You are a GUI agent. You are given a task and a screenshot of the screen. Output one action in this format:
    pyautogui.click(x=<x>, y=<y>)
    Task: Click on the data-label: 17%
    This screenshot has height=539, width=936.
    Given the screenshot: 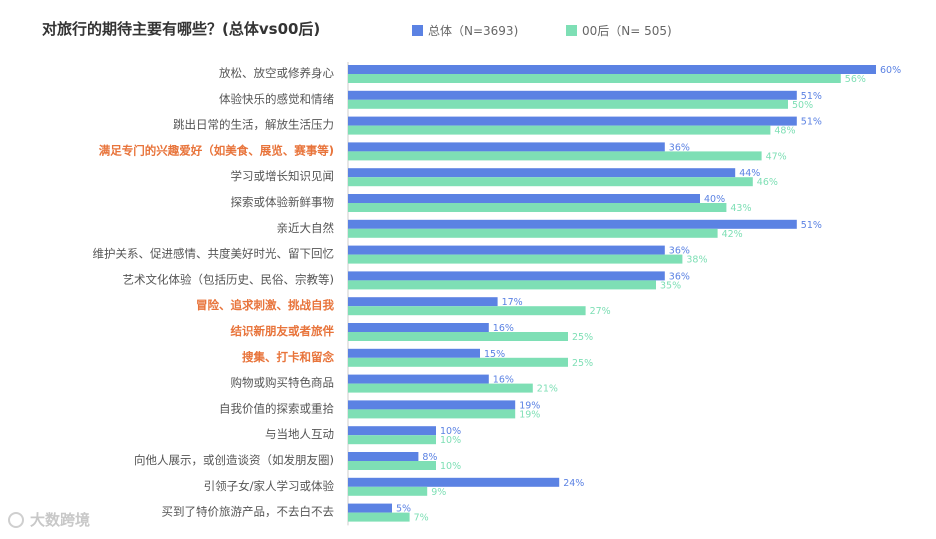 What is the action you would take?
    pyautogui.click(x=512, y=302)
    